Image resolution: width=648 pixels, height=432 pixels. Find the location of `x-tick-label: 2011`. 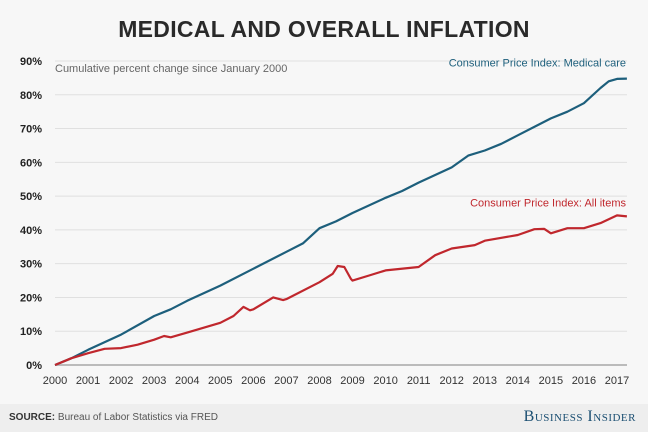

x-tick-label: 2011 is located at coordinates (419, 381).